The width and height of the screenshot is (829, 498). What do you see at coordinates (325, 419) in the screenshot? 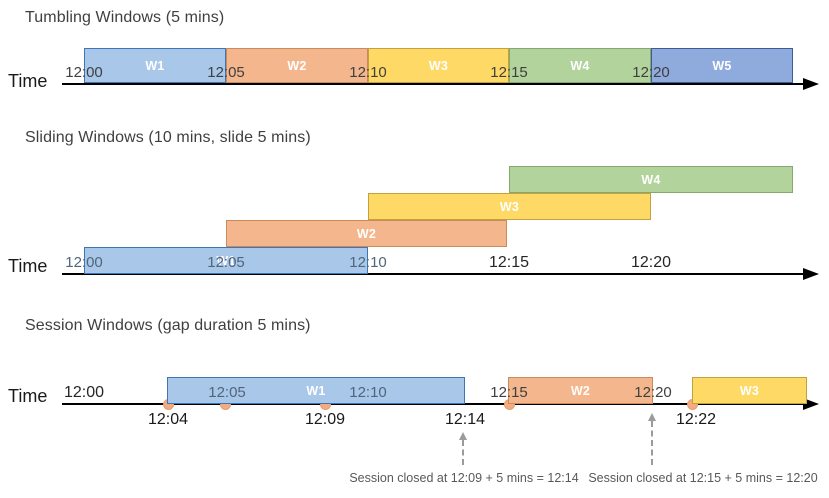
I see `event-time-label: 12:09` at bounding box center [325, 419].